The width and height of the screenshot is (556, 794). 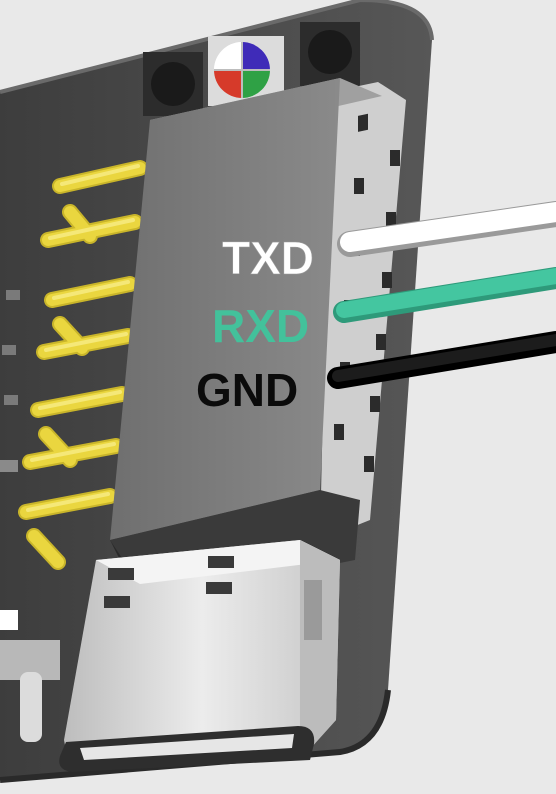 I want to click on wire-txd, so click(x=446, y=229).